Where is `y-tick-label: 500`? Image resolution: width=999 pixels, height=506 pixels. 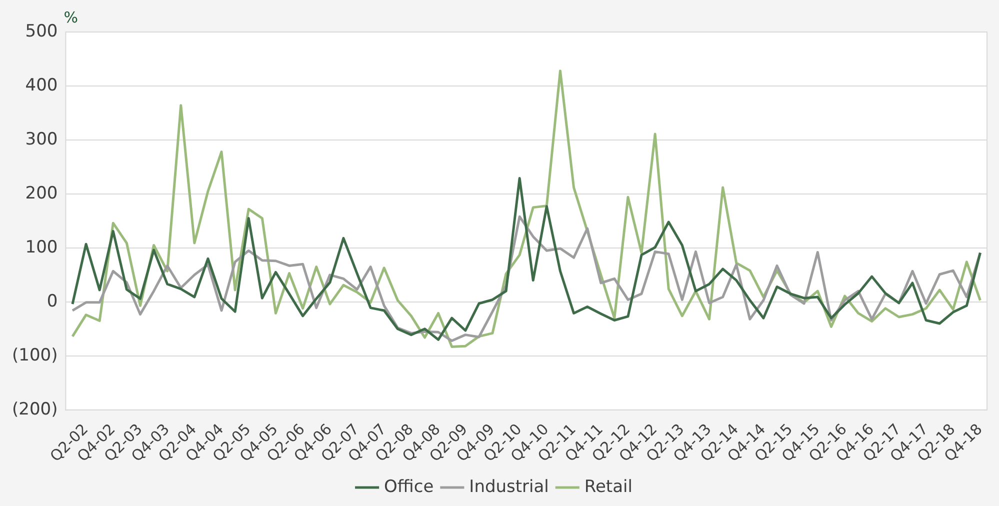
y-tick-label: 500 is located at coordinates (41, 31).